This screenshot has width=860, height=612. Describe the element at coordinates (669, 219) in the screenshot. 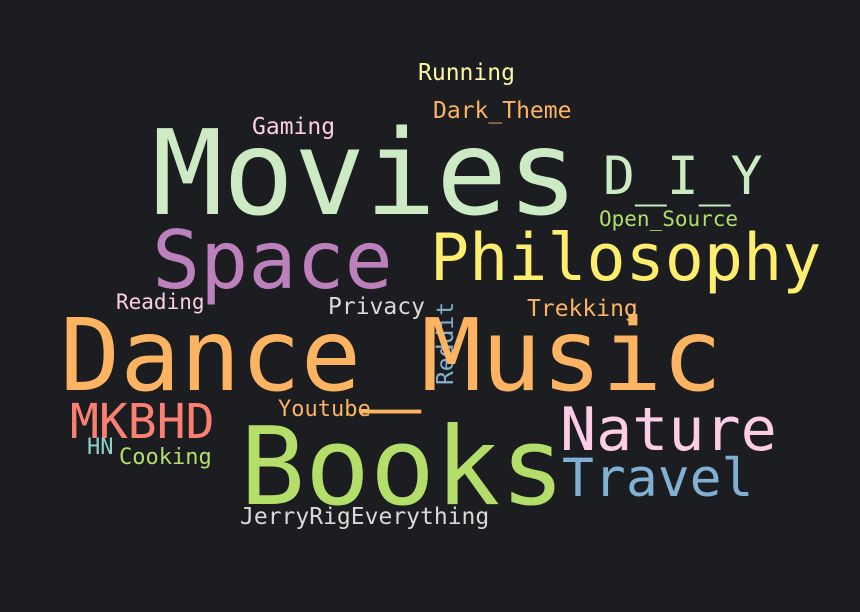

I see `word-open-source: Open_Source` at that location.